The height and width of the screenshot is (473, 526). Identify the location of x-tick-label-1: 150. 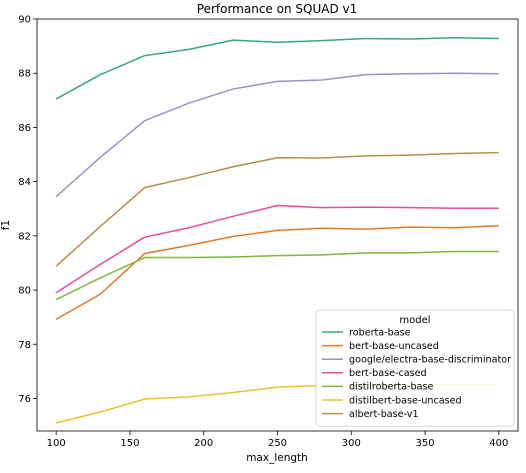
(129, 443).